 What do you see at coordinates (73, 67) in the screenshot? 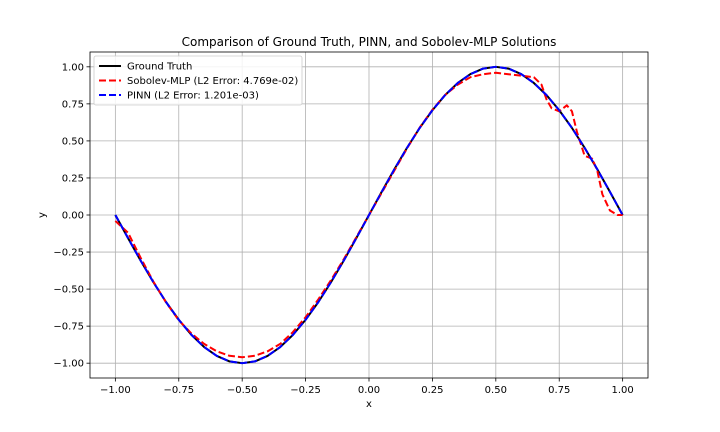
I see `y-tick-label: 1.00` at bounding box center [73, 67].